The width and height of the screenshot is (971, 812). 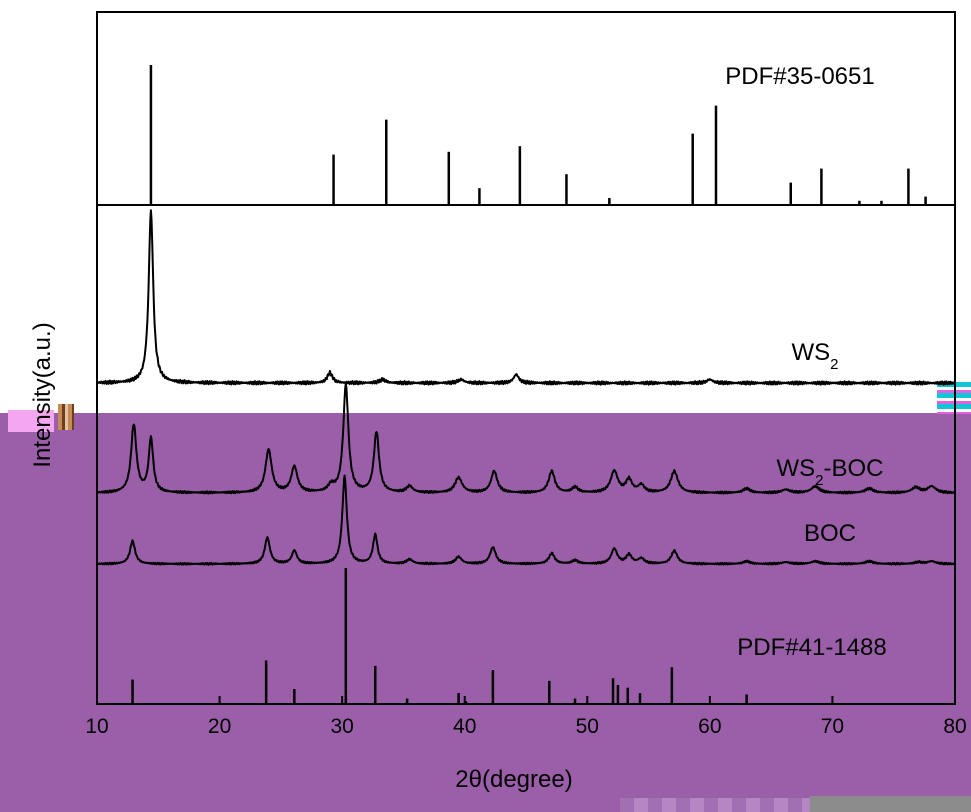 I want to click on x-tick-label: 20, so click(x=219, y=726).